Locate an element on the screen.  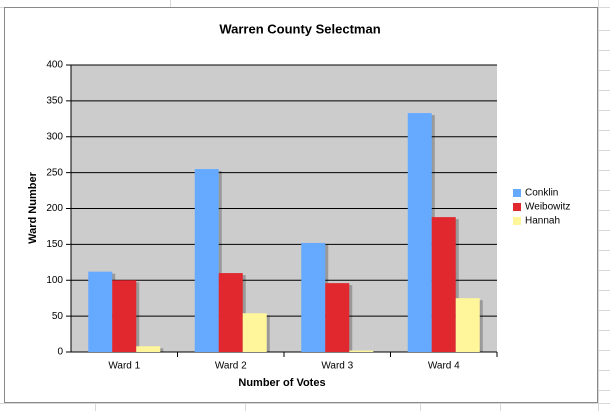
legend-label: Hannah is located at coordinates (542, 221).